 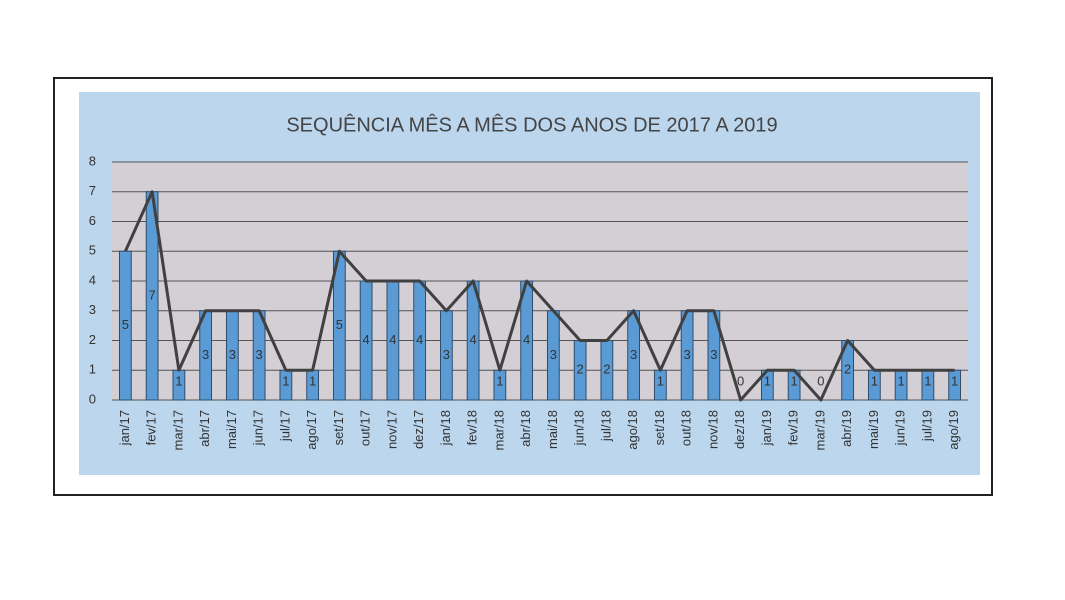 What do you see at coordinates (712, 429) in the screenshot?
I see `x-tick-label: nov/18` at bounding box center [712, 429].